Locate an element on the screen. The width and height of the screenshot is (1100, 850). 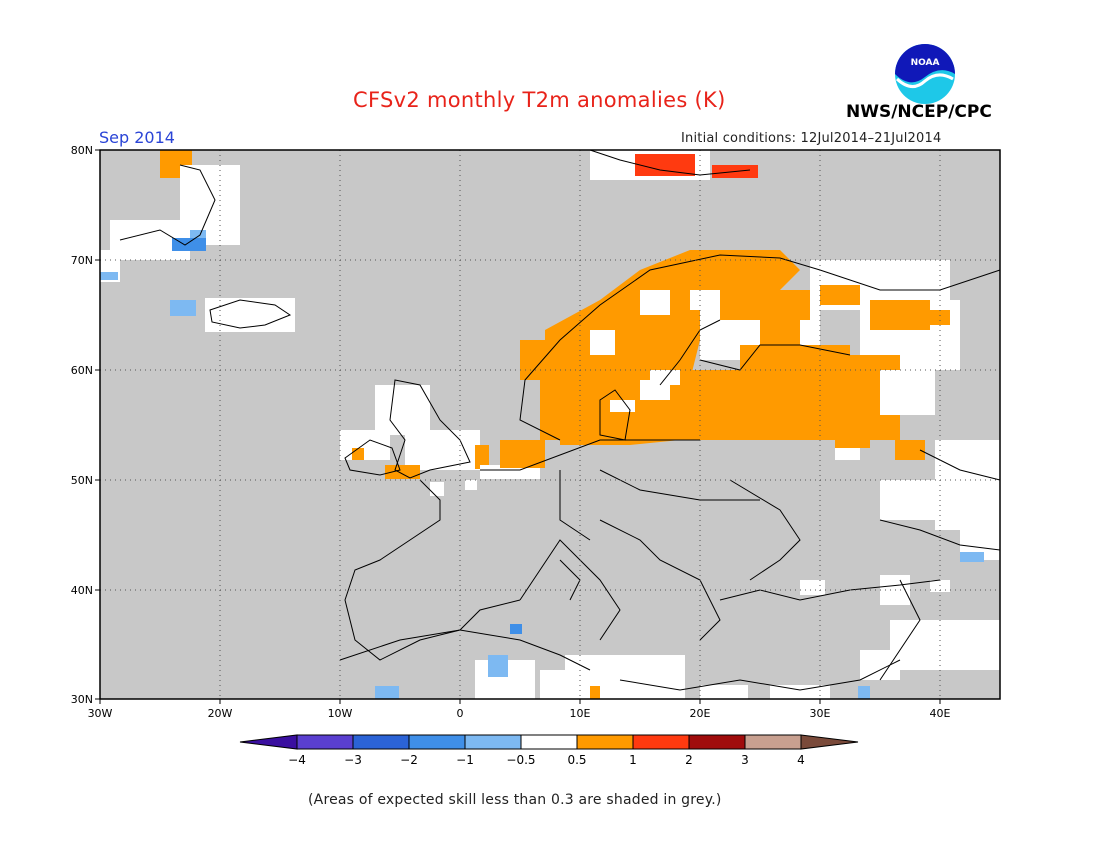
lat-label: 40N is located at coordinates (82, 590).